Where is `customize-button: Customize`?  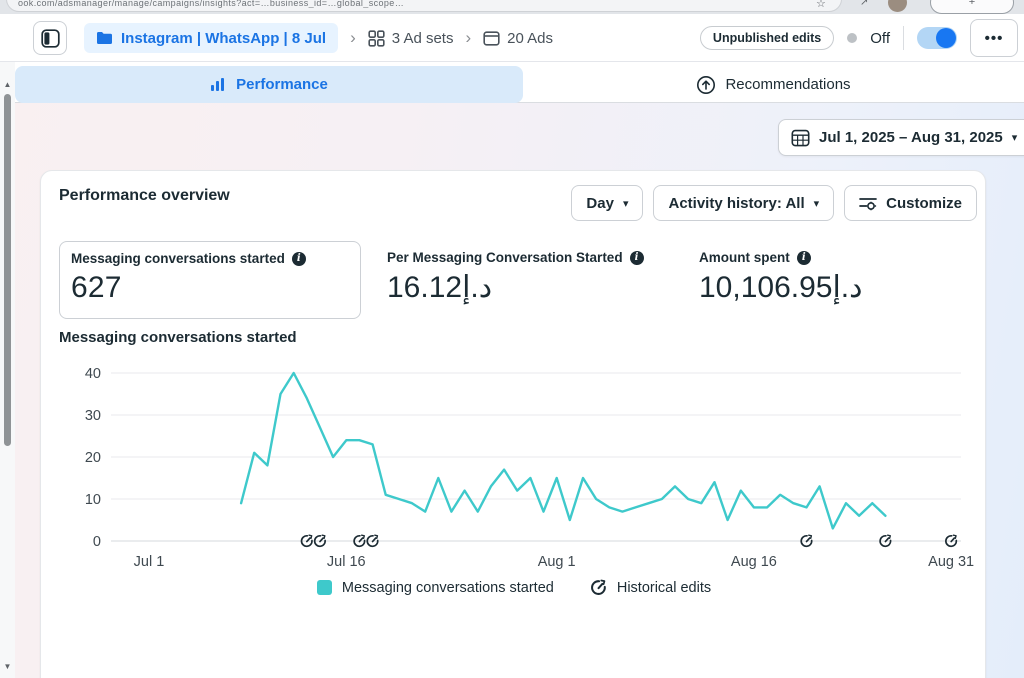
customize-button: Customize is located at coordinates (910, 203).